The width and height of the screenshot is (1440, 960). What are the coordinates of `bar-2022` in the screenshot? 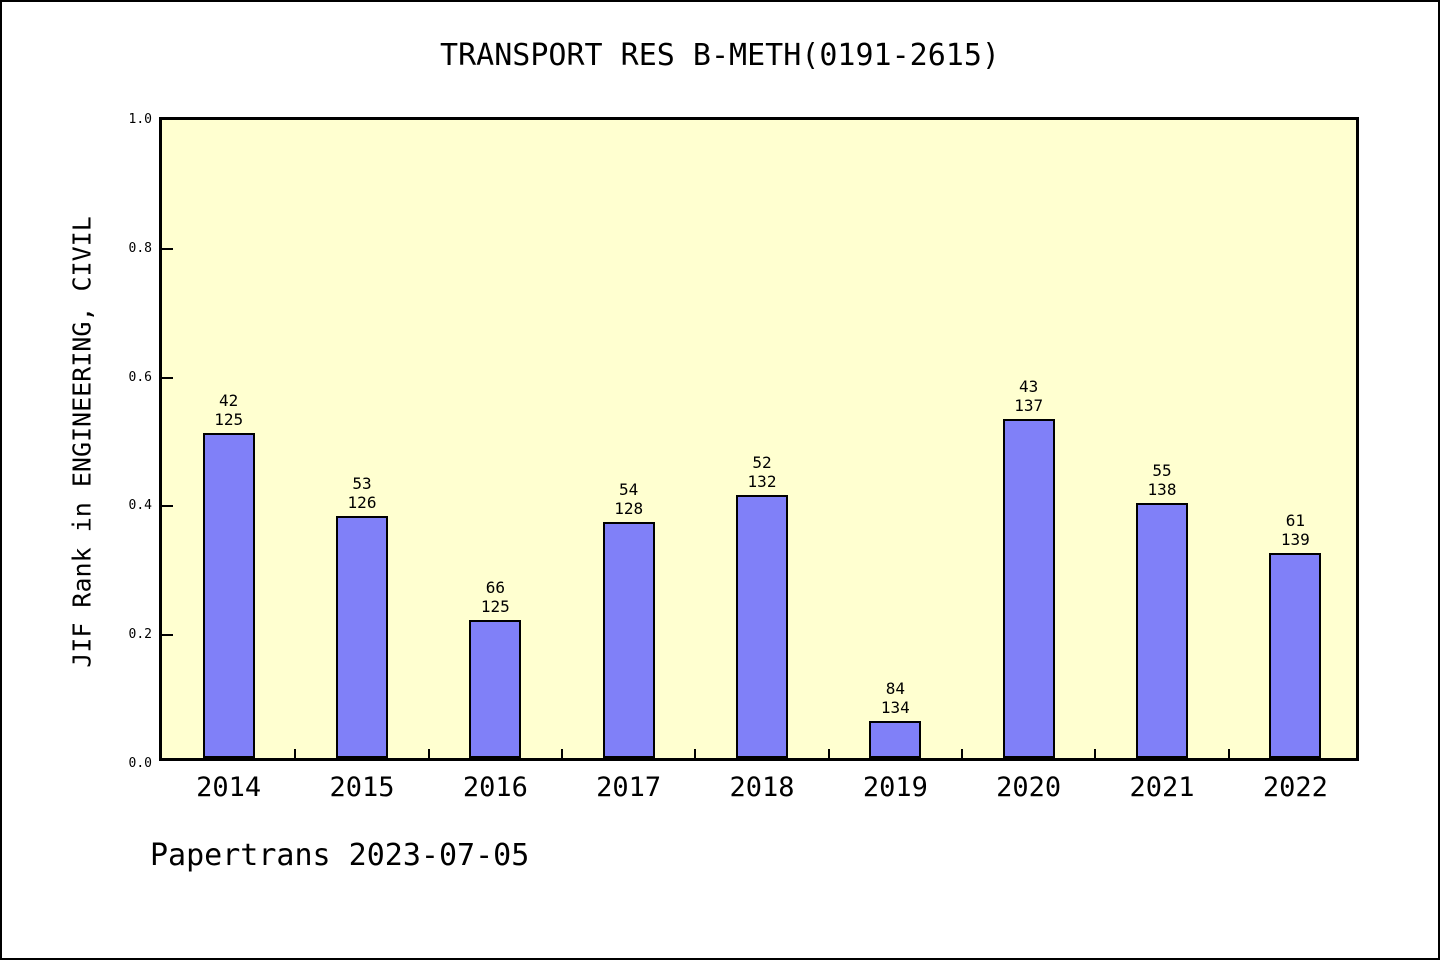 It's located at (1295, 655).